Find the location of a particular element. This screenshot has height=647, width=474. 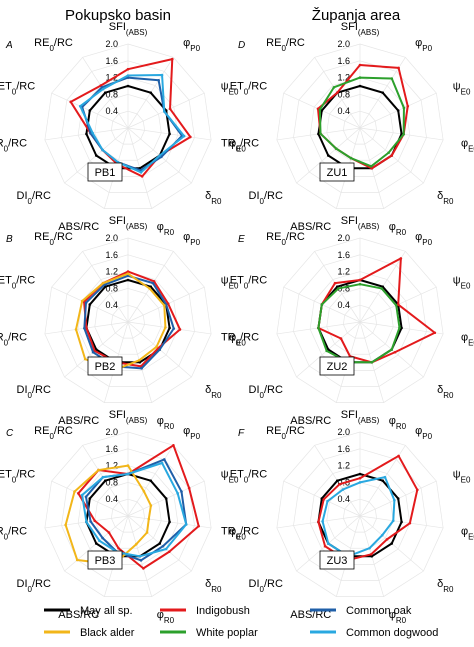

tick-label: 1.2 is located at coordinates (111, 466).